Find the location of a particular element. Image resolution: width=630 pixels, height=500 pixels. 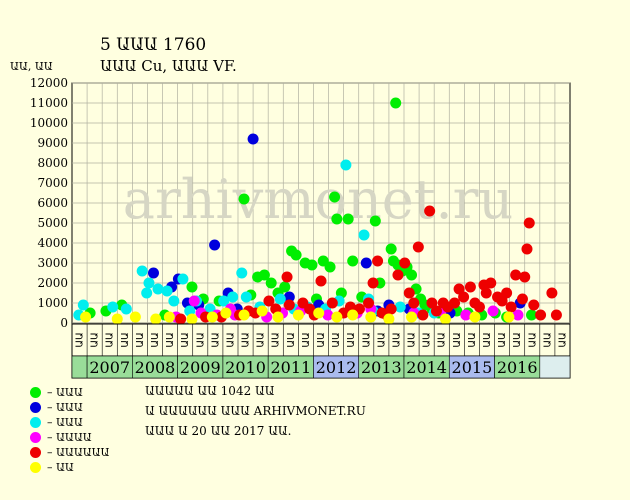

x-year-label: 2010 is located at coordinates (245, 367).